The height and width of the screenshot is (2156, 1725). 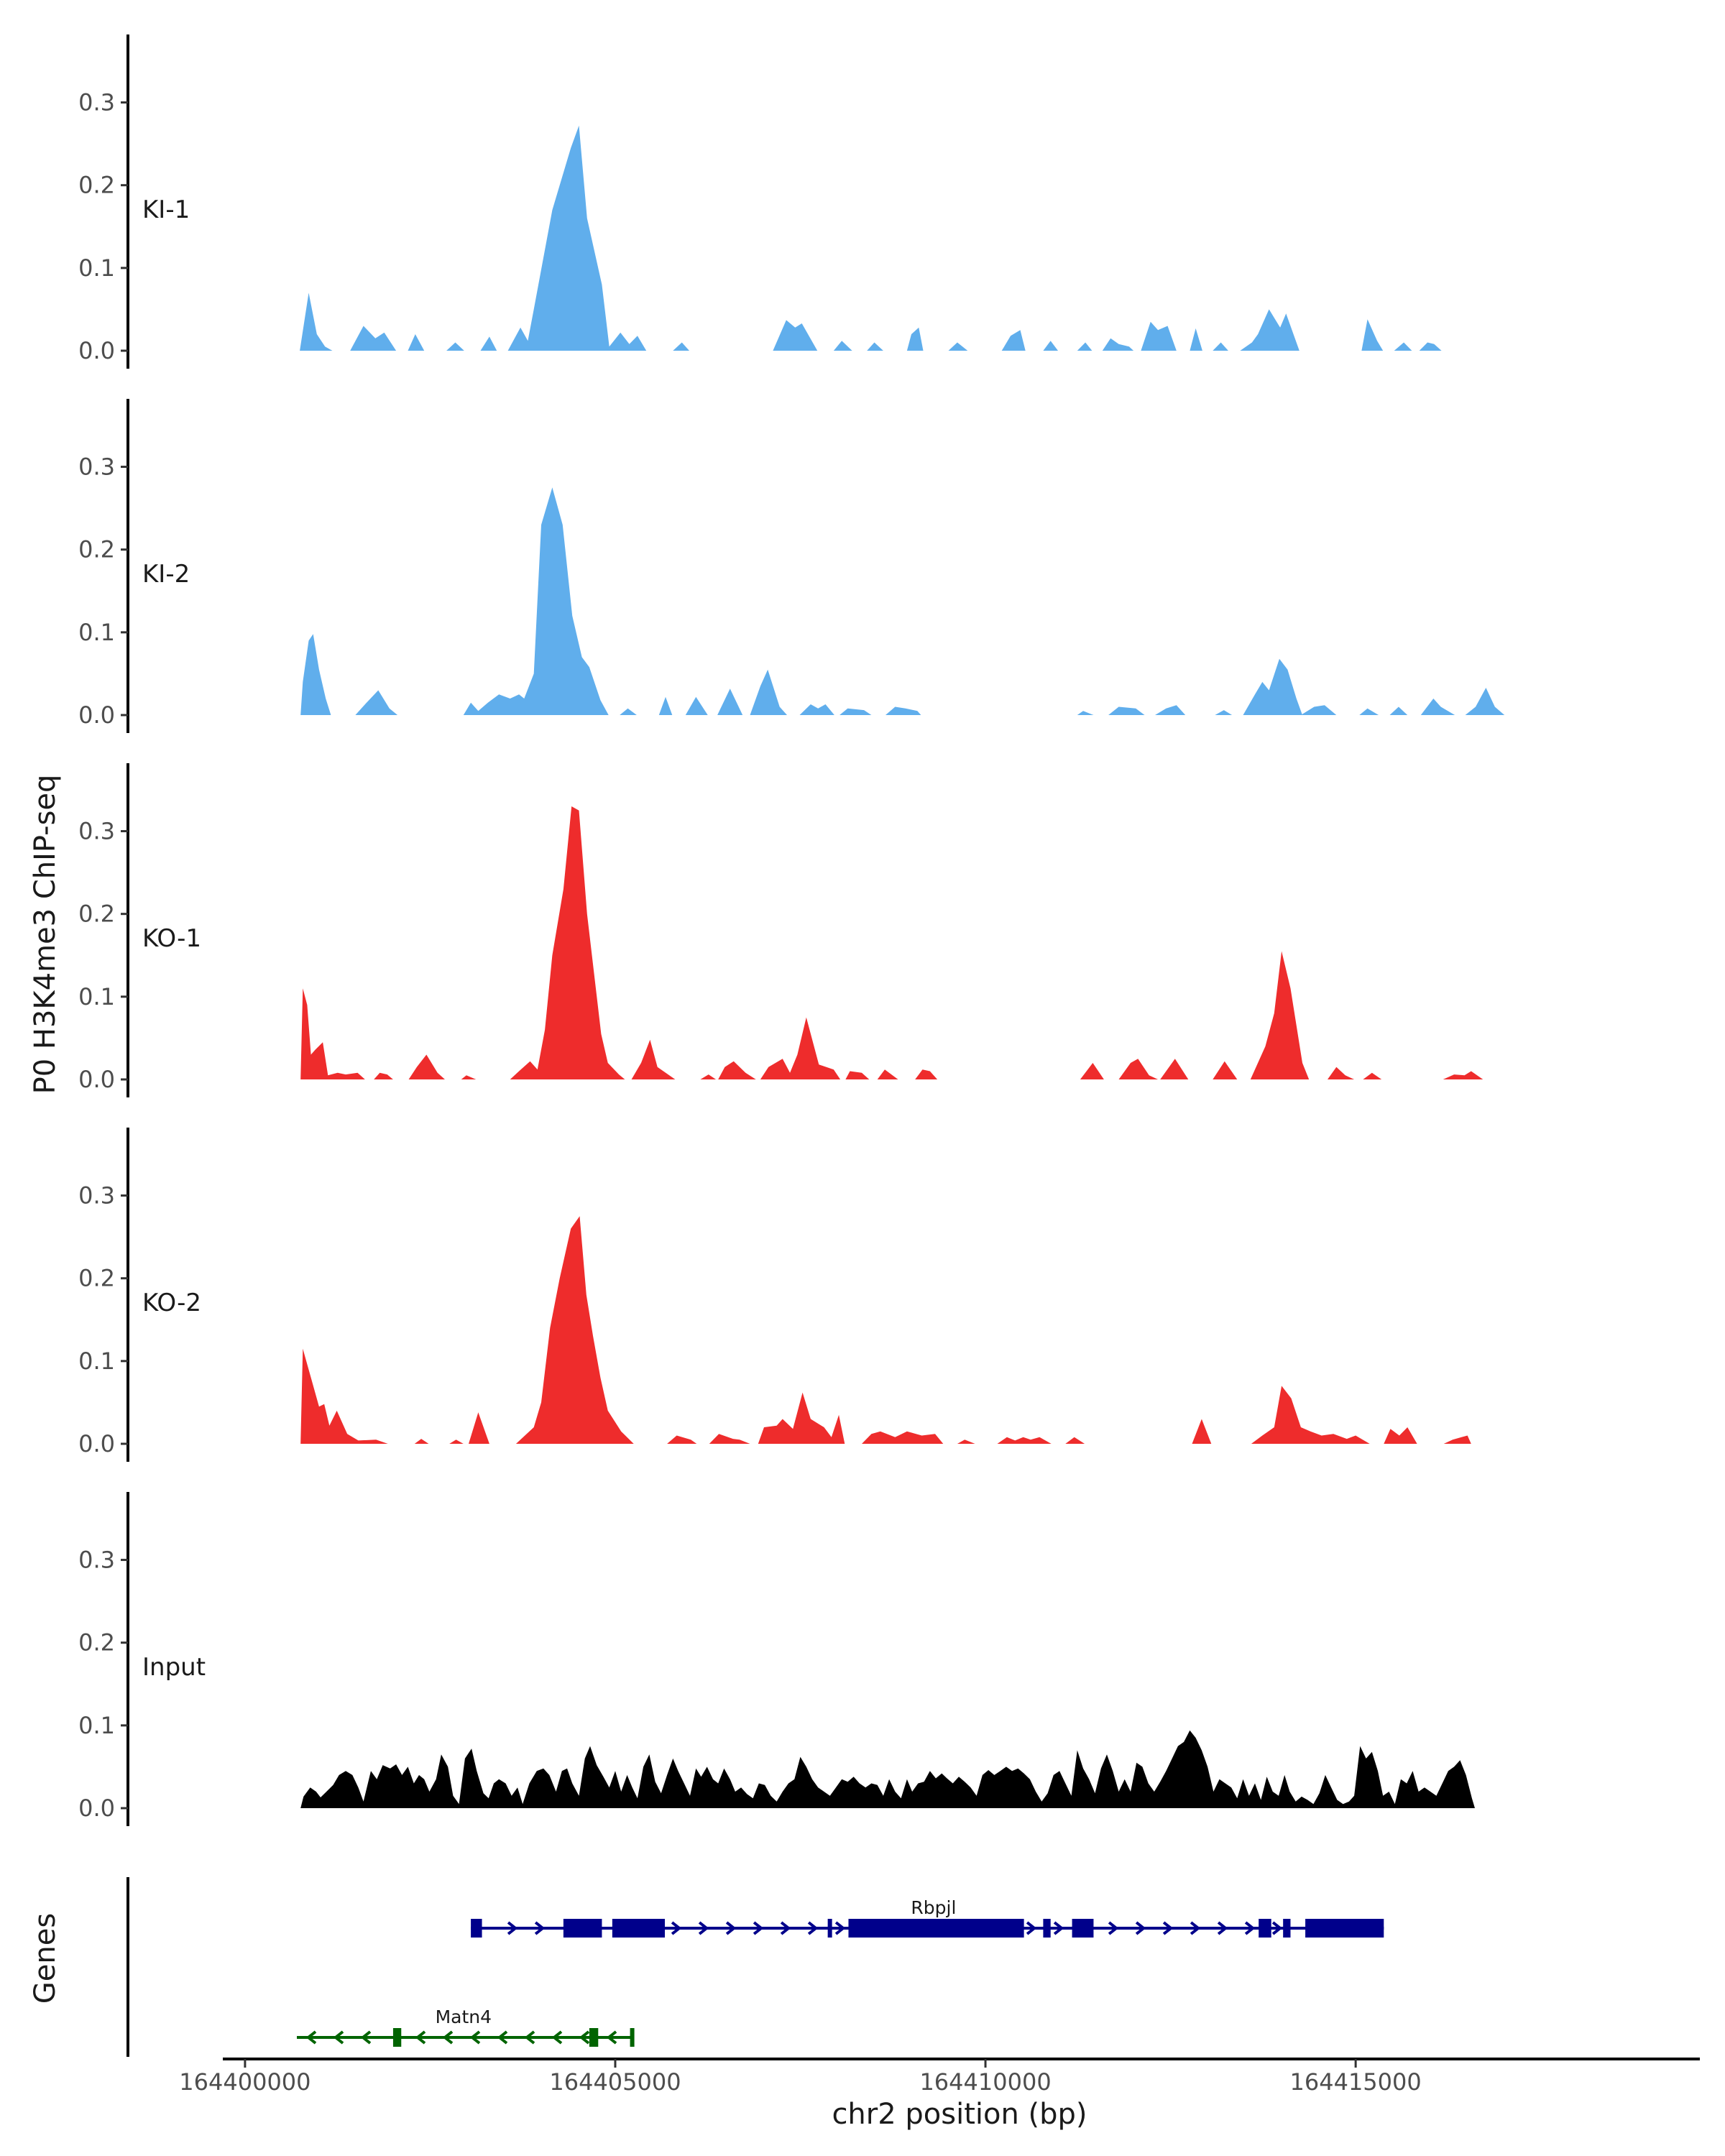 I want to click on track-ko-2: 0.0 0.1 0.2 0.3 KO-2, so click(x=774, y=1295).